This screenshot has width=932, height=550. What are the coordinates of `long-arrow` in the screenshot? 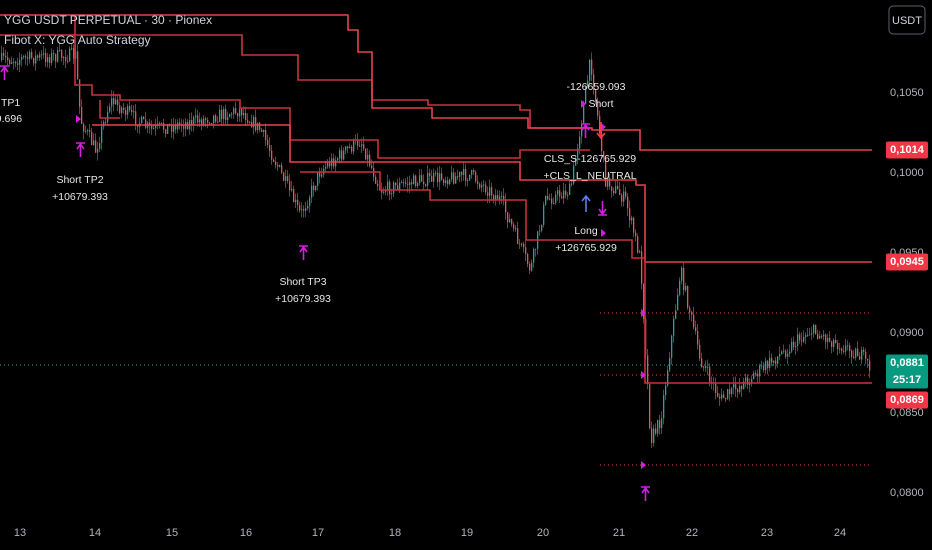 It's located at (586, 203).